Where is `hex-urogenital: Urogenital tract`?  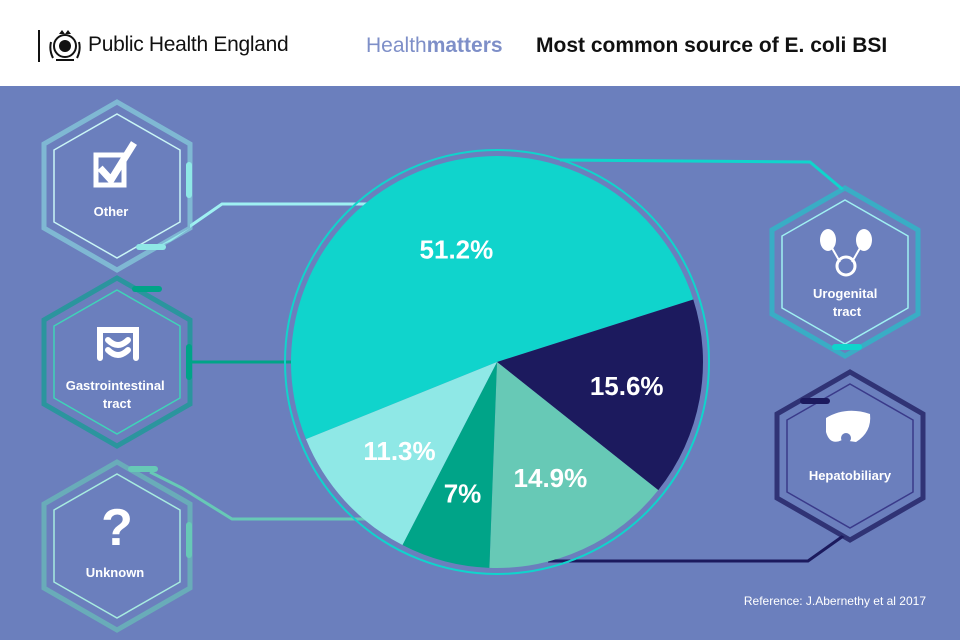
hex-urogenital: Urogenital tract is located at coordinates (845, 272).